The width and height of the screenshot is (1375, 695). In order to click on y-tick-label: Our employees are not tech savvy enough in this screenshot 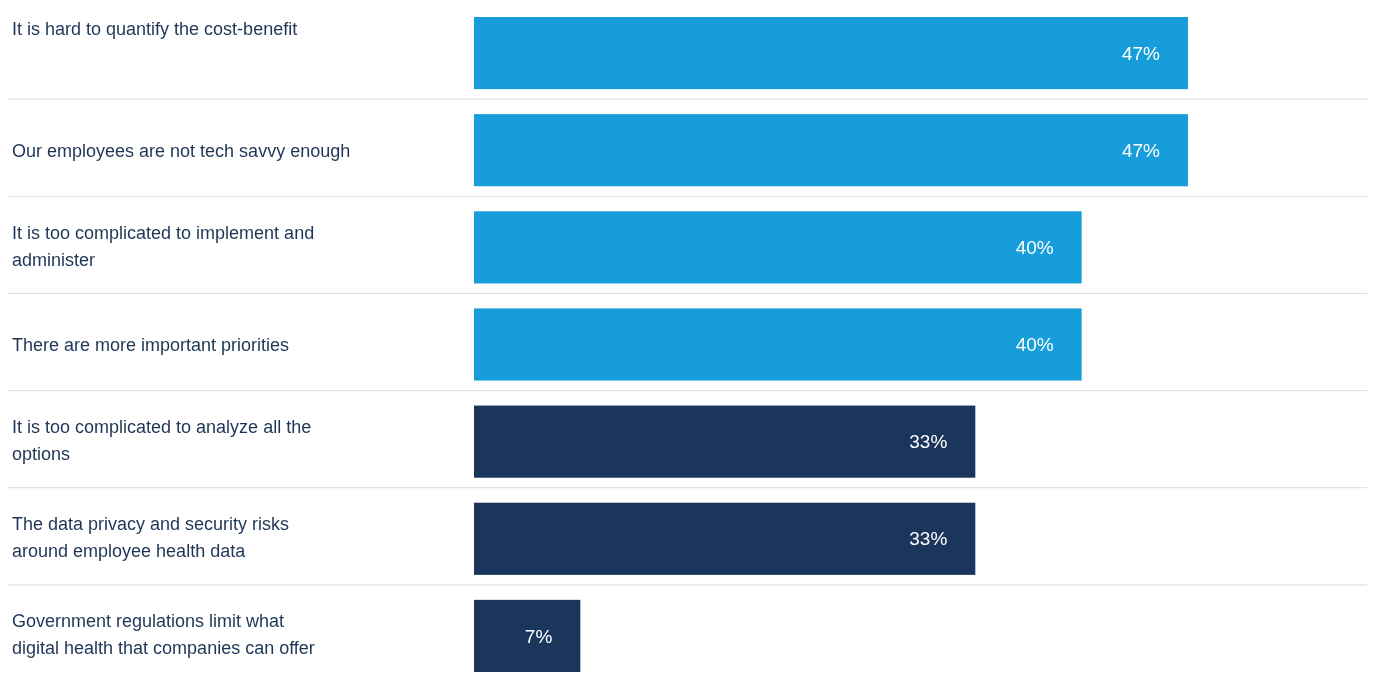, I will do `click(181, 150)`.